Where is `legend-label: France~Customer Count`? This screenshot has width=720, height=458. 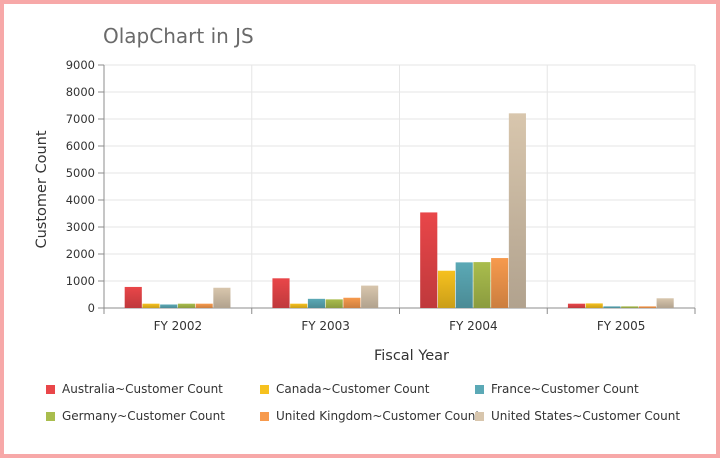 legend-label: France~Customer Count is located at coordinates (565, 389).